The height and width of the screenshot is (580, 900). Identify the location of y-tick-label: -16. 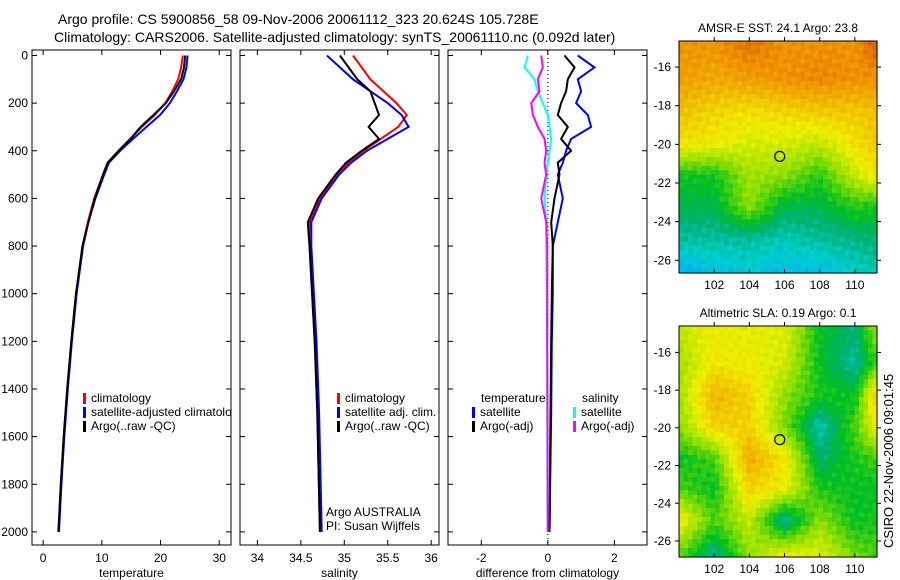
(663, 352).